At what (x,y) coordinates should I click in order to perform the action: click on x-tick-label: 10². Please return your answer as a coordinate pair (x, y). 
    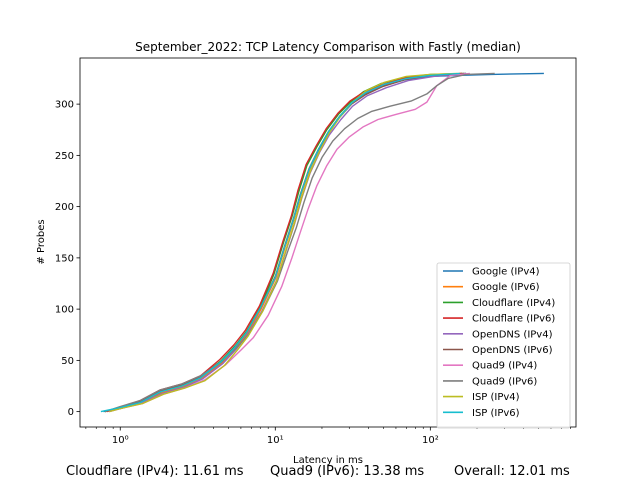
    Looking at the image, I should click on (430, 440).